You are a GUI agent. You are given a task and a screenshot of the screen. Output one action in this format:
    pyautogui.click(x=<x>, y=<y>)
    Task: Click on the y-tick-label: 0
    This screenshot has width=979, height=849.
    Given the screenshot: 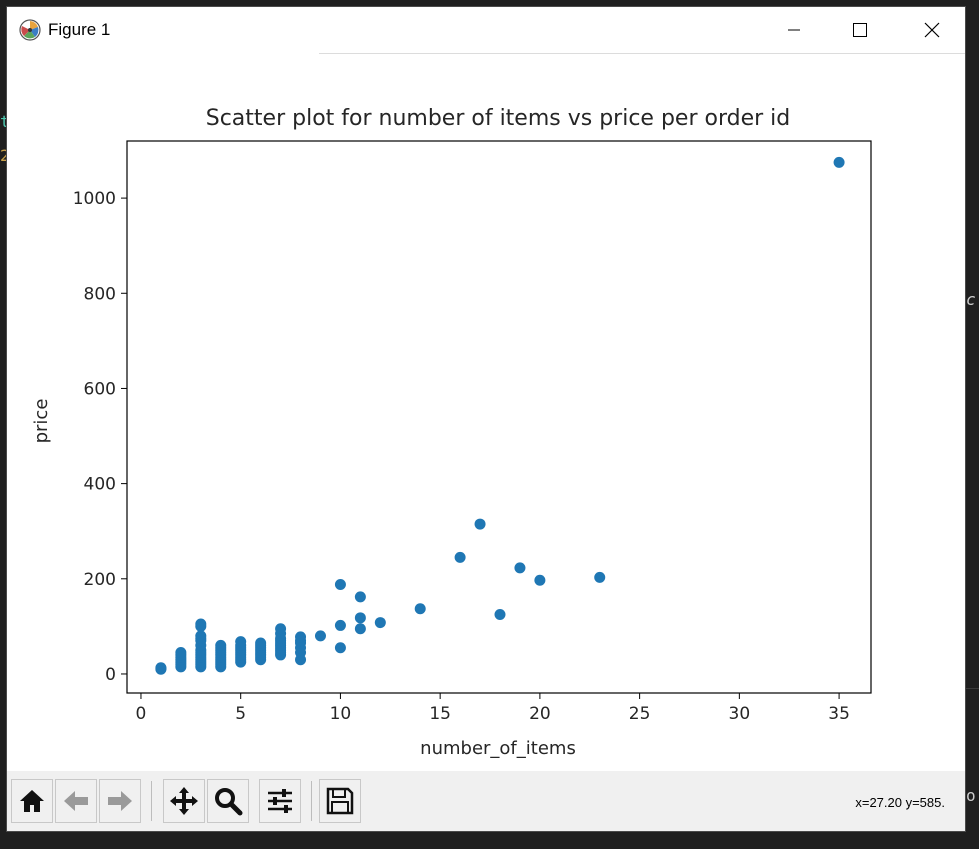 What is the action you would take?
    pyautogui.click(x=110, y=675)
    